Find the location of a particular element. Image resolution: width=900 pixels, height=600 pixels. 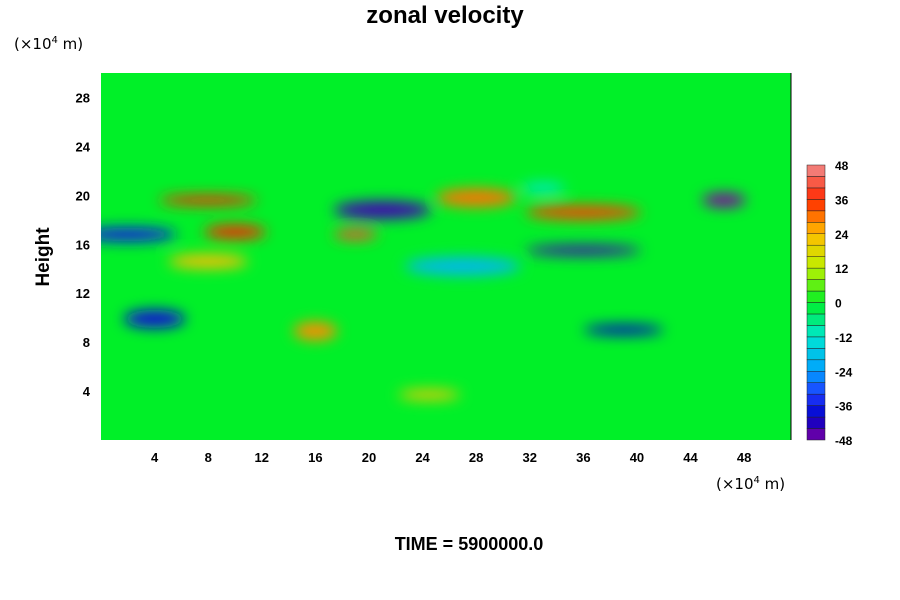

colorbar-tick-label: 0 is located at coordinates (838, 304).